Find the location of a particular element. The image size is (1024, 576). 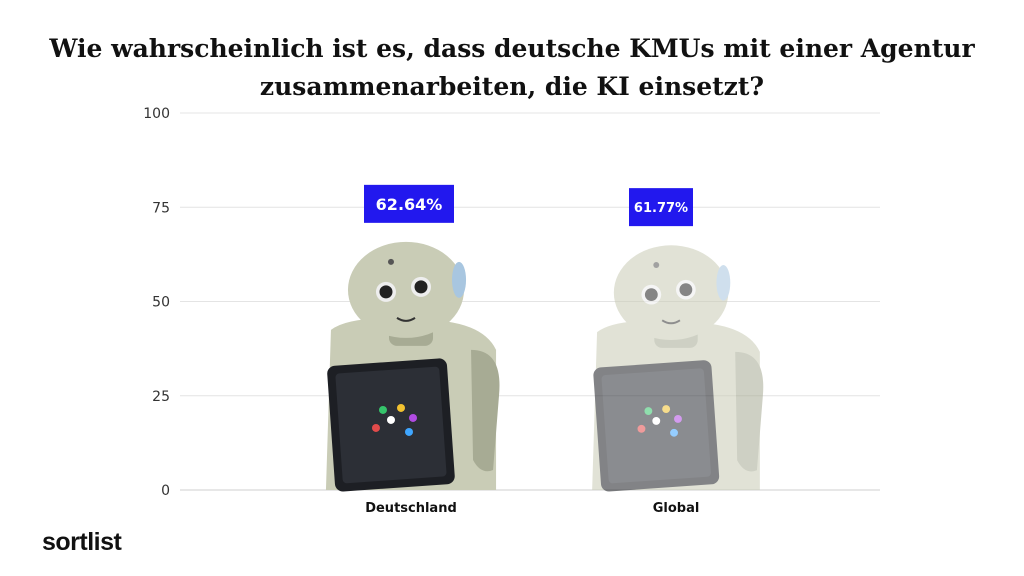

y-tick-label: 100 is located at coordinates (156, 114).